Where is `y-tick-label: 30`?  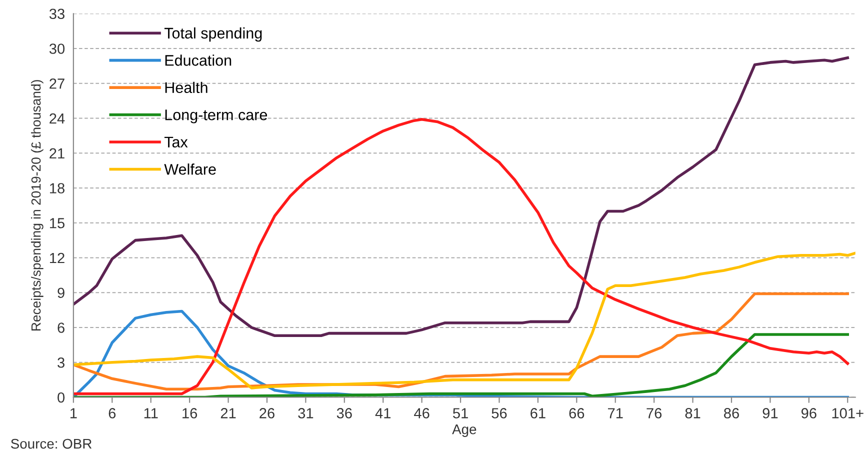
y-tick-label: 30 is located at coordinates (57, 49).